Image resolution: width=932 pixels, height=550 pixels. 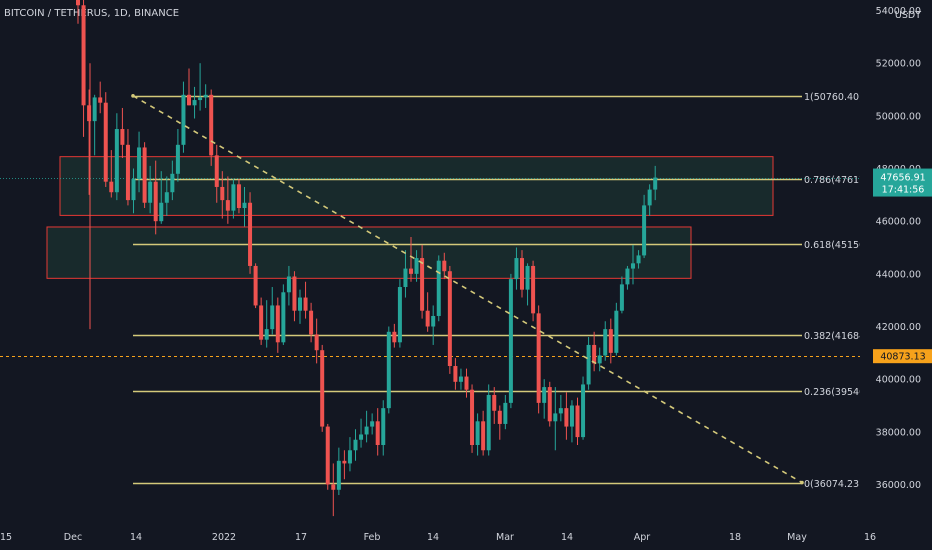 I want to click on y-tick-label: 44000.00, so click(x=898, y=274).